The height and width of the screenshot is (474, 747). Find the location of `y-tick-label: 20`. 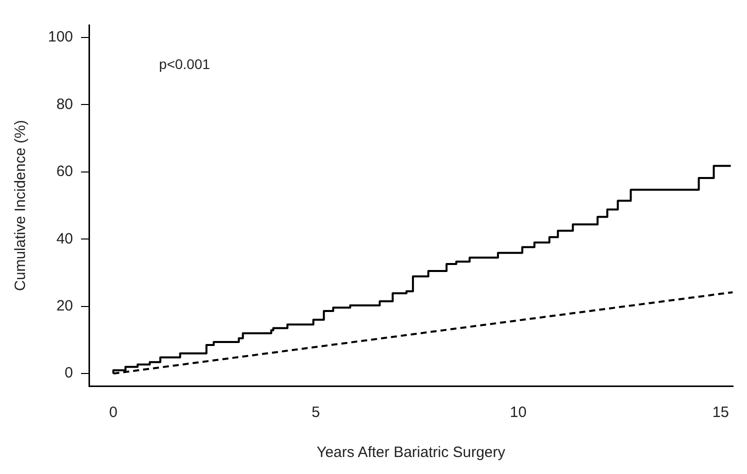

y-tick-label: 20 is located at coordinates (65, 305).